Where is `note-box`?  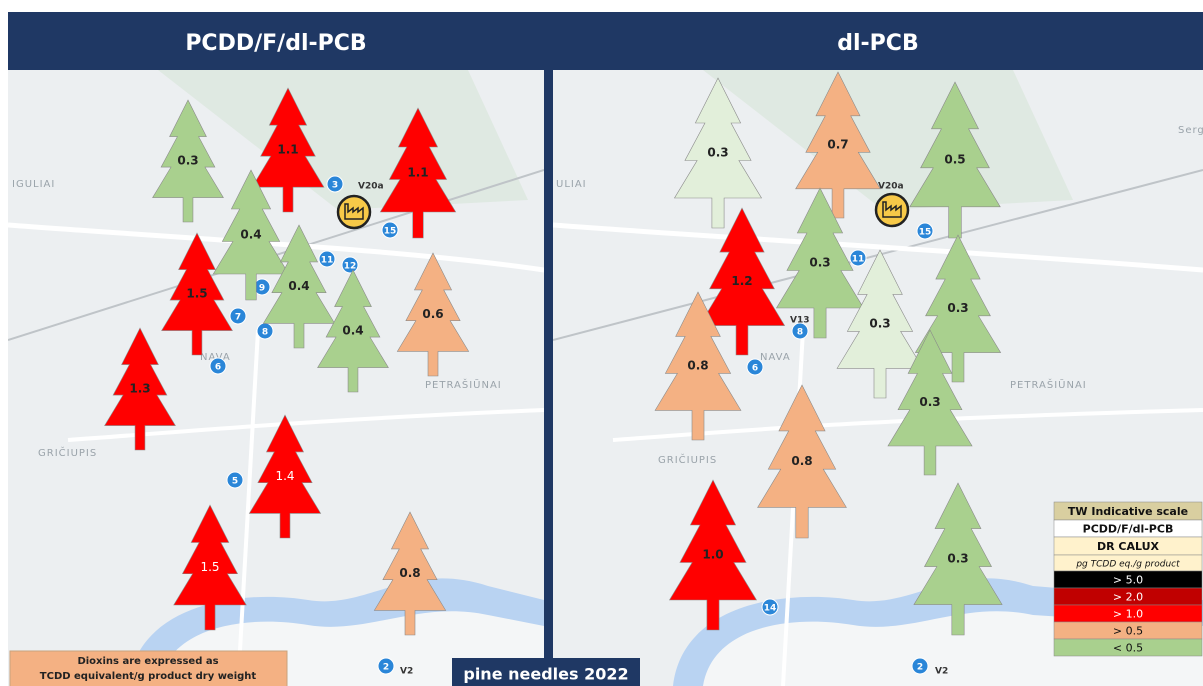
note-box is located at coordinates (148, 668).